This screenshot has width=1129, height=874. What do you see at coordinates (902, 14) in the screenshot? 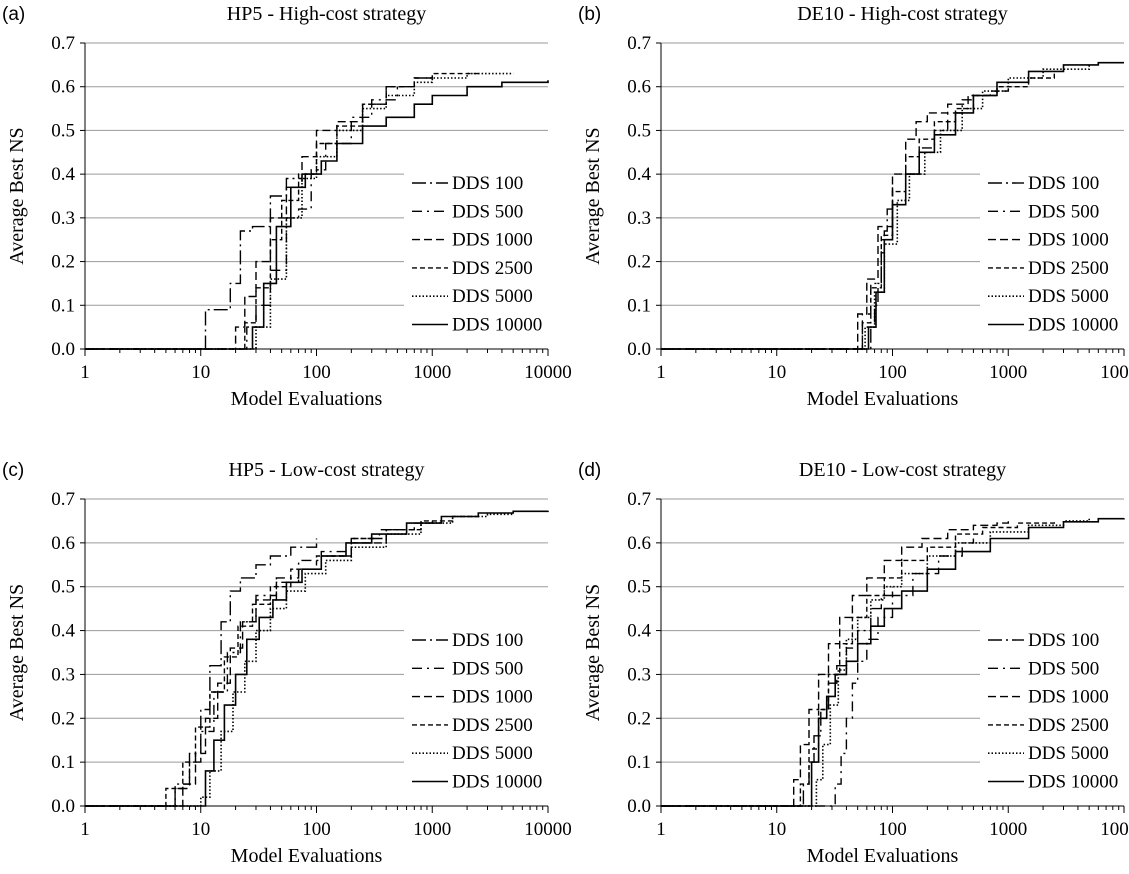
I see `chart-title: DE10 - High-cost strategy` at bounding box center [902, 14].